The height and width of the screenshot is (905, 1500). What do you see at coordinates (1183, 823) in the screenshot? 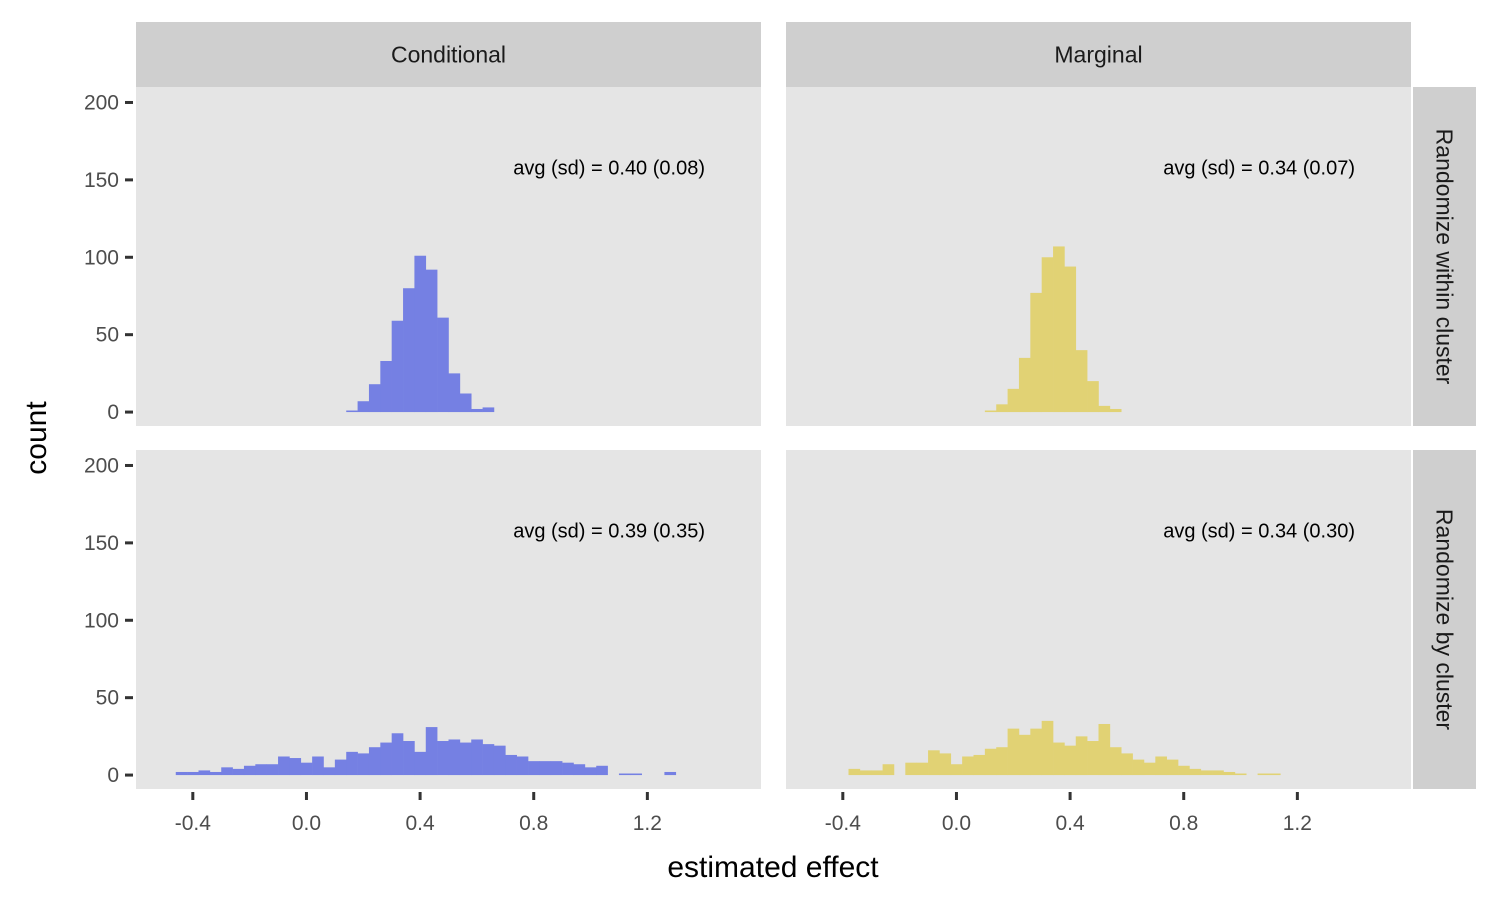
I see `x-tick-label: 0.8` at bounding box center [1183, 823].